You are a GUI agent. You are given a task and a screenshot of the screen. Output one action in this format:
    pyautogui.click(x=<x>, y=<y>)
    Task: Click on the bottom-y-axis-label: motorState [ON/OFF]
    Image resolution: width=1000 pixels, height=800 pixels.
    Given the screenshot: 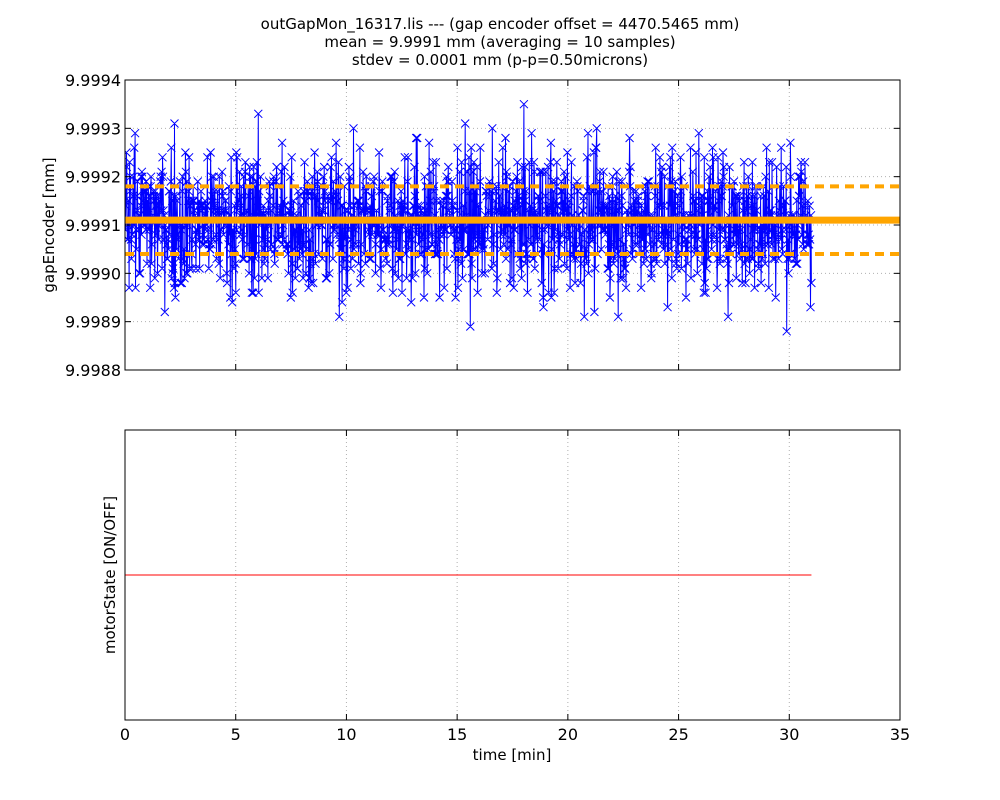 What is the action you would take?
    pyautogui.click(x=110, y=575)
    